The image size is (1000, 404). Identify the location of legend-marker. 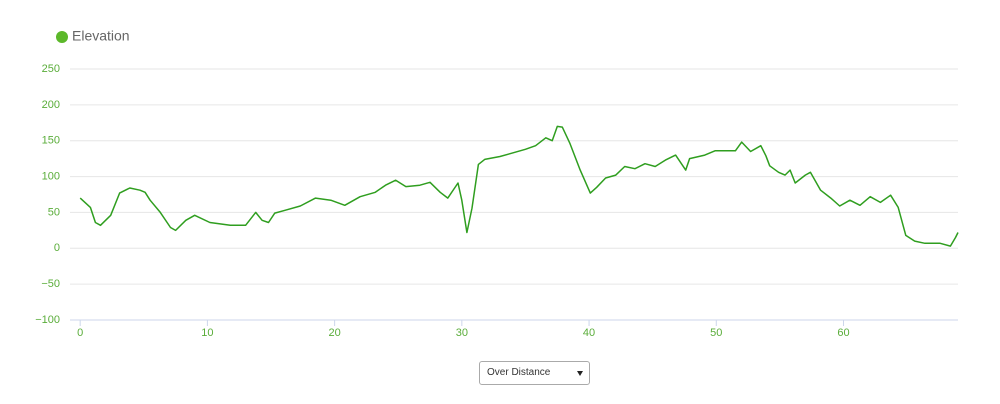
(62, 37).